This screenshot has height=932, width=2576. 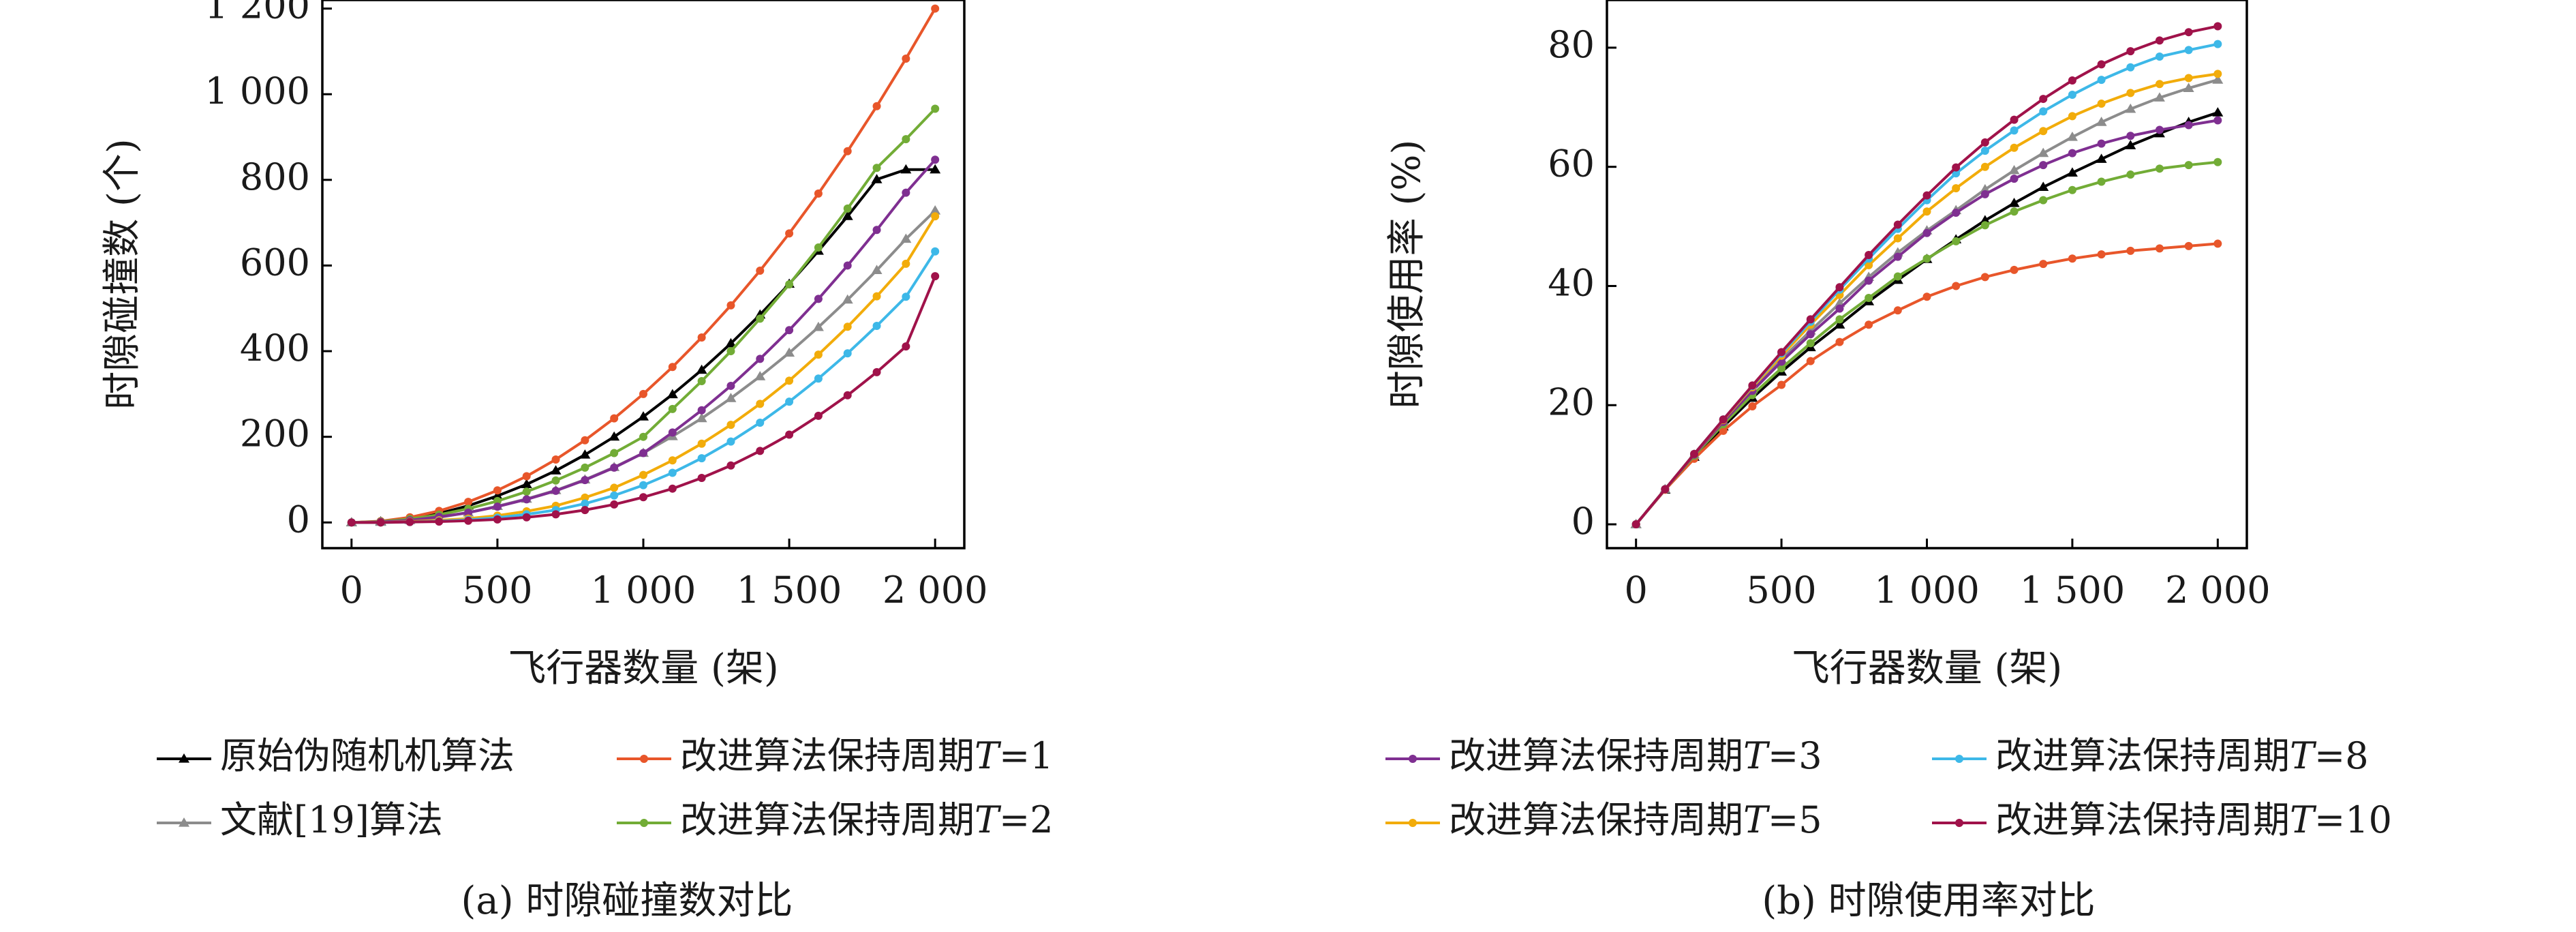 What do you see at coordinates (331, 819) in the screenshot?
I see `legend-label: 文献[19]算法` at bounding box center [331, 819].